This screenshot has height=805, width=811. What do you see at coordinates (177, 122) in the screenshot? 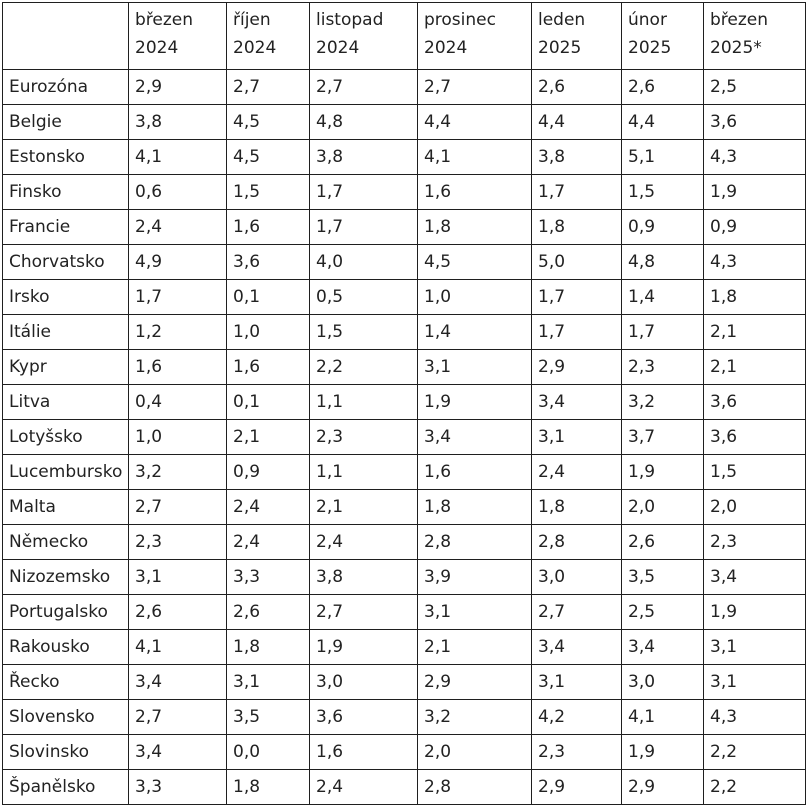
I see `value-cell: 3,8` at bounding box center [177, 122].